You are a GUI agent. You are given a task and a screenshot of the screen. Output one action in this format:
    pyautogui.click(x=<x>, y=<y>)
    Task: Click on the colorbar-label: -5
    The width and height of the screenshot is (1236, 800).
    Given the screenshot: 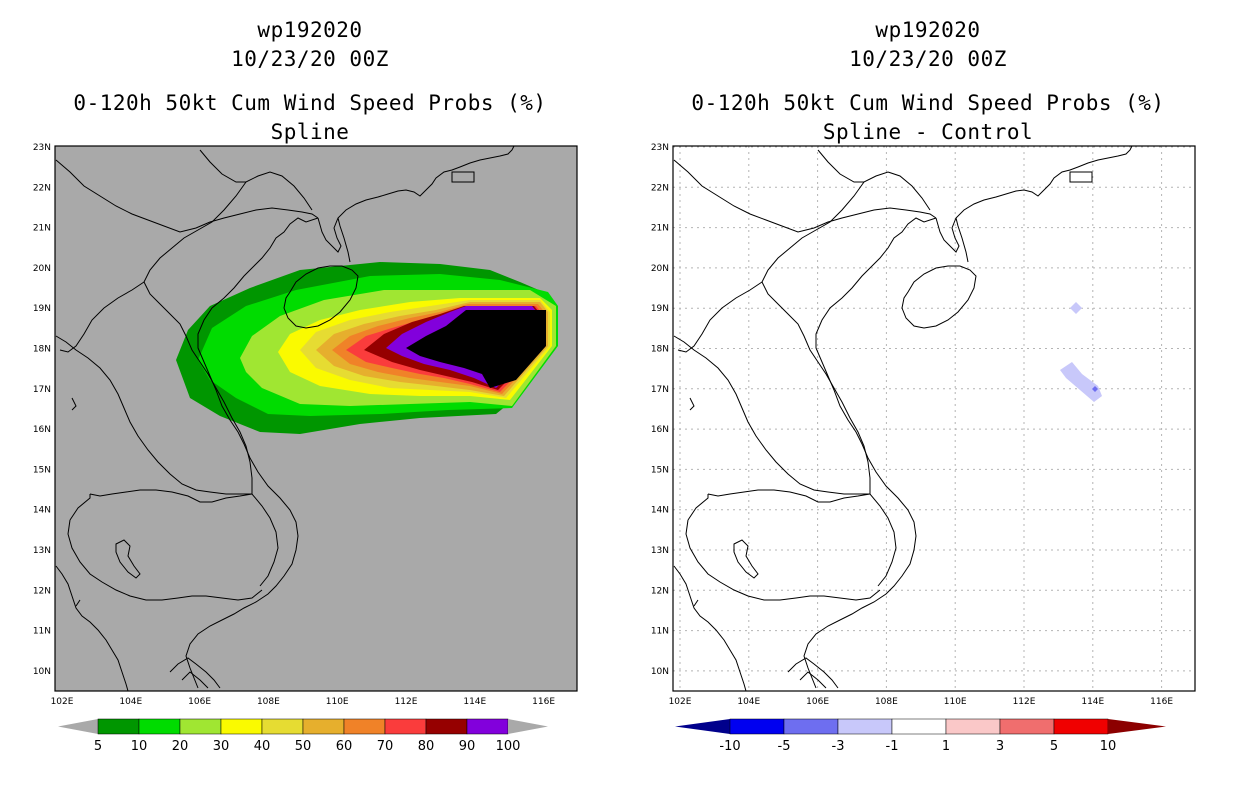 What is the action you would take?
    pyautogui.click(x=784, y=746)
    